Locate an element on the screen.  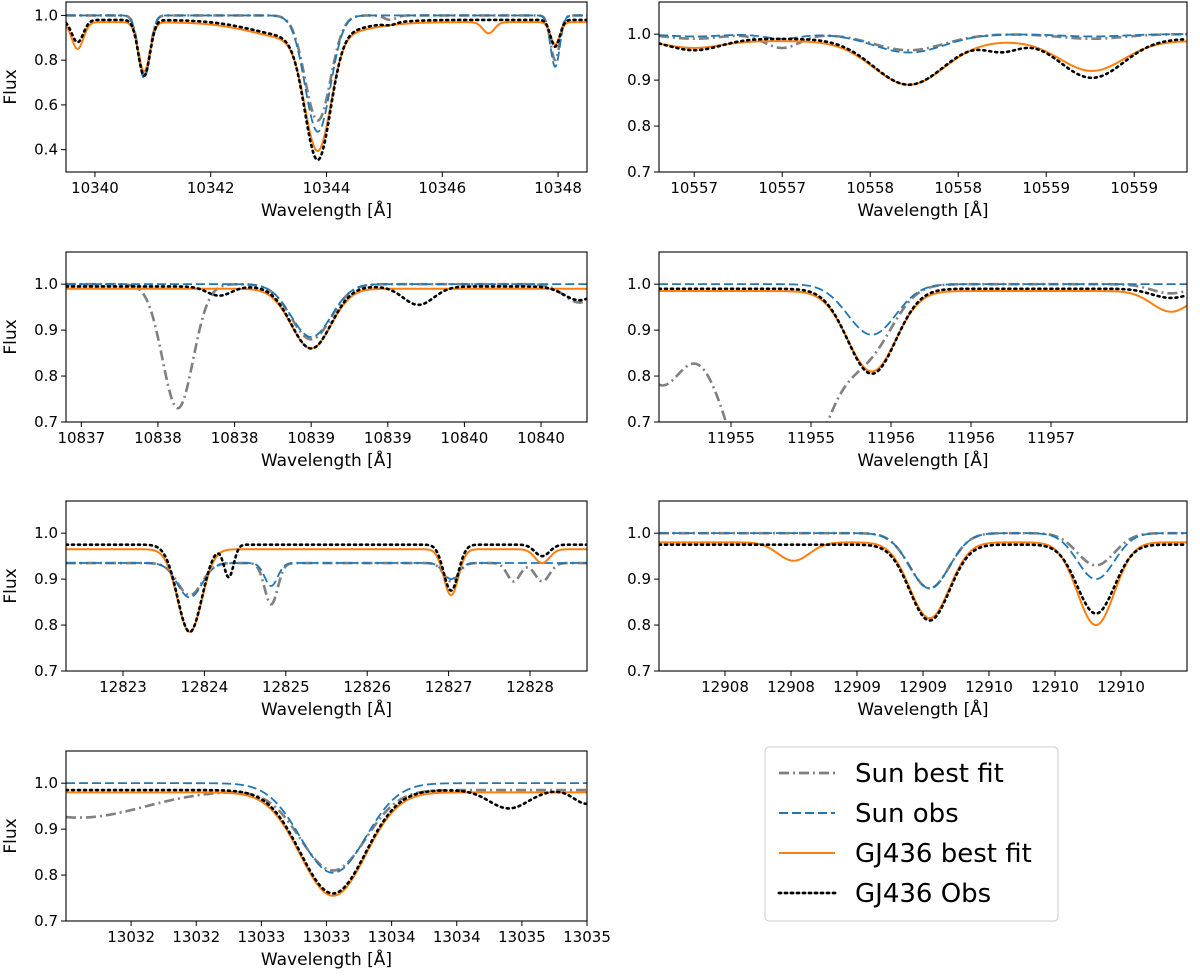
x-tick-label: 12908 is located at coordinates (791, 687).